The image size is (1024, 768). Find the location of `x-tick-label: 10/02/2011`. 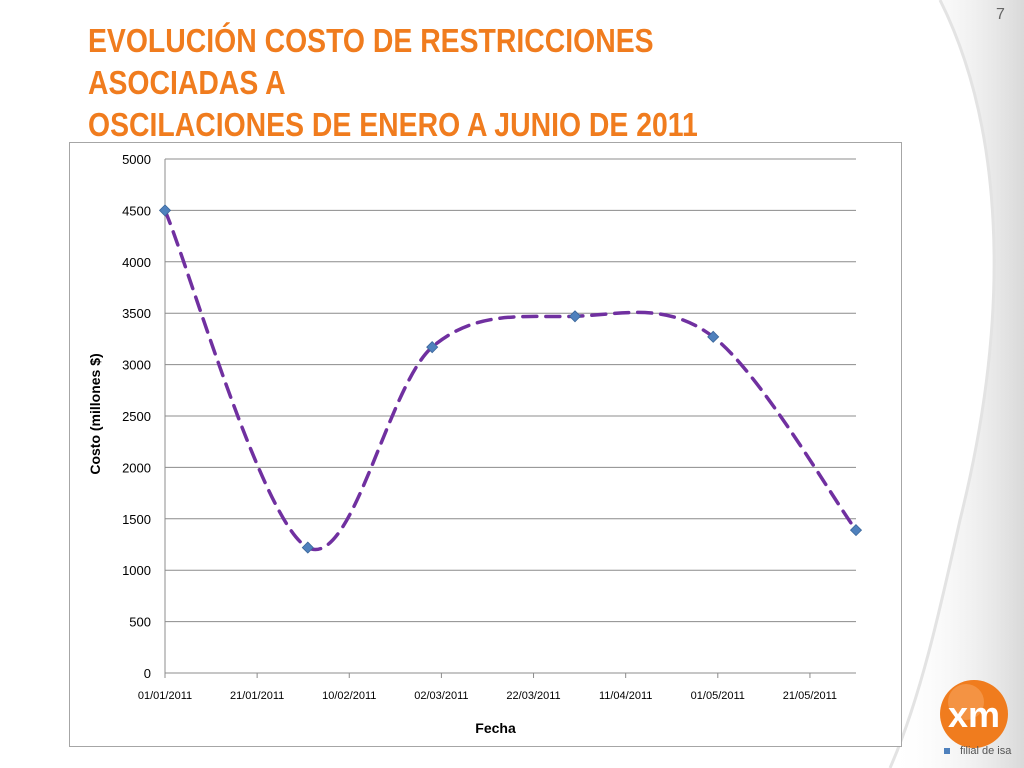

x-tick-label: 10/02/2011 is located at coordinates (349, 696).